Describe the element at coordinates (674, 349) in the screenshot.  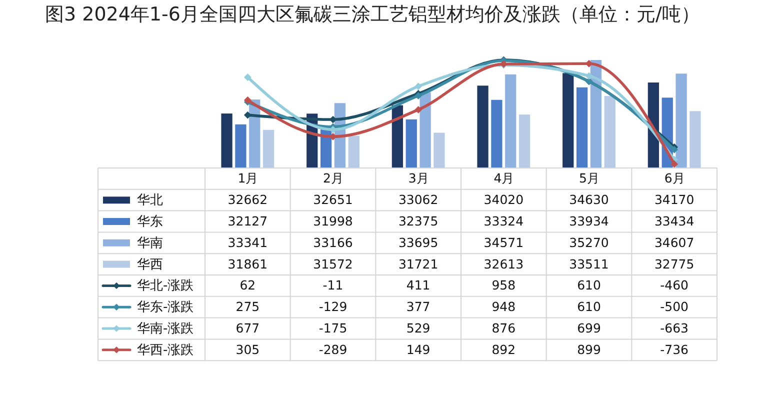
I see `data-label: -736` at that location.